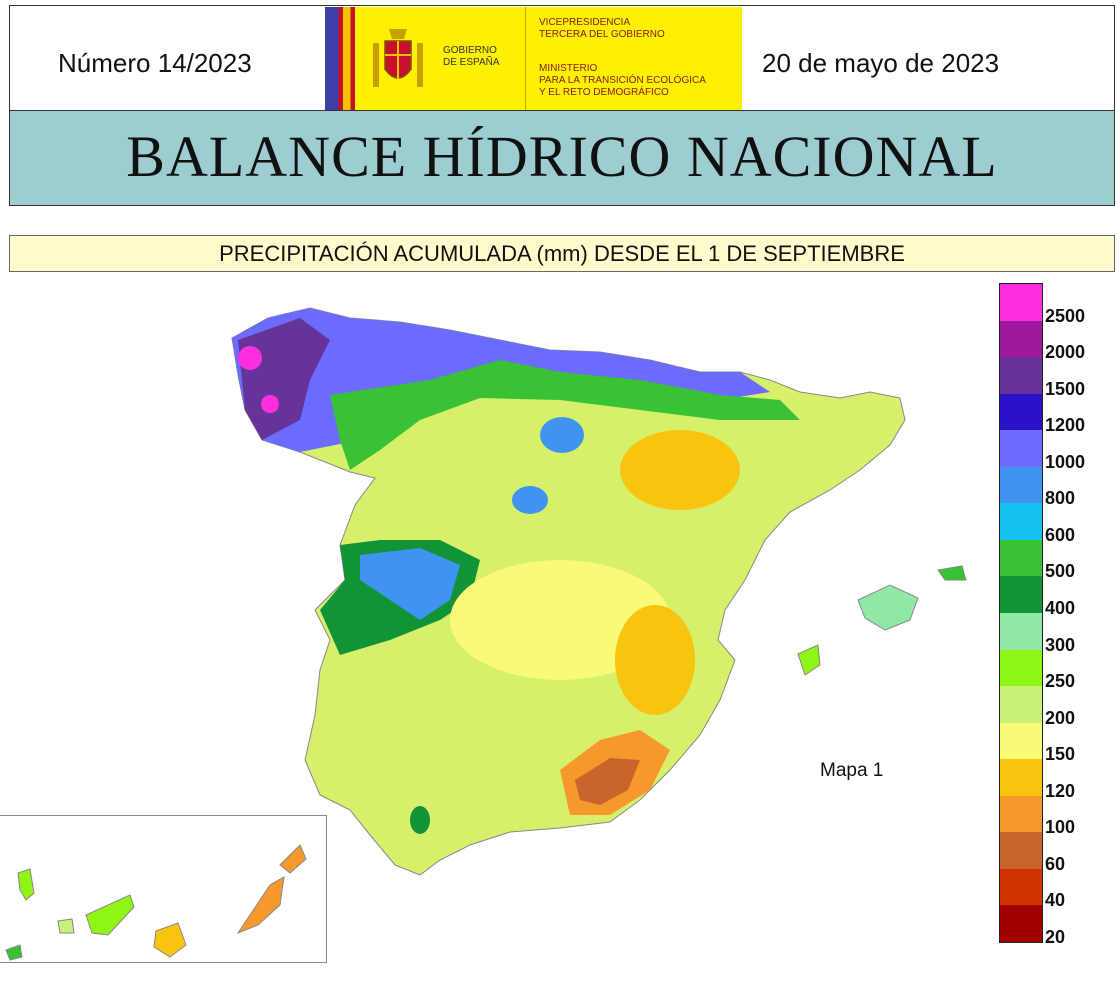 This screenshot has width=1117, height=996. Describe the element at coordinates (809, 660) in the screenshot. I see `ibiza-island` at that location.